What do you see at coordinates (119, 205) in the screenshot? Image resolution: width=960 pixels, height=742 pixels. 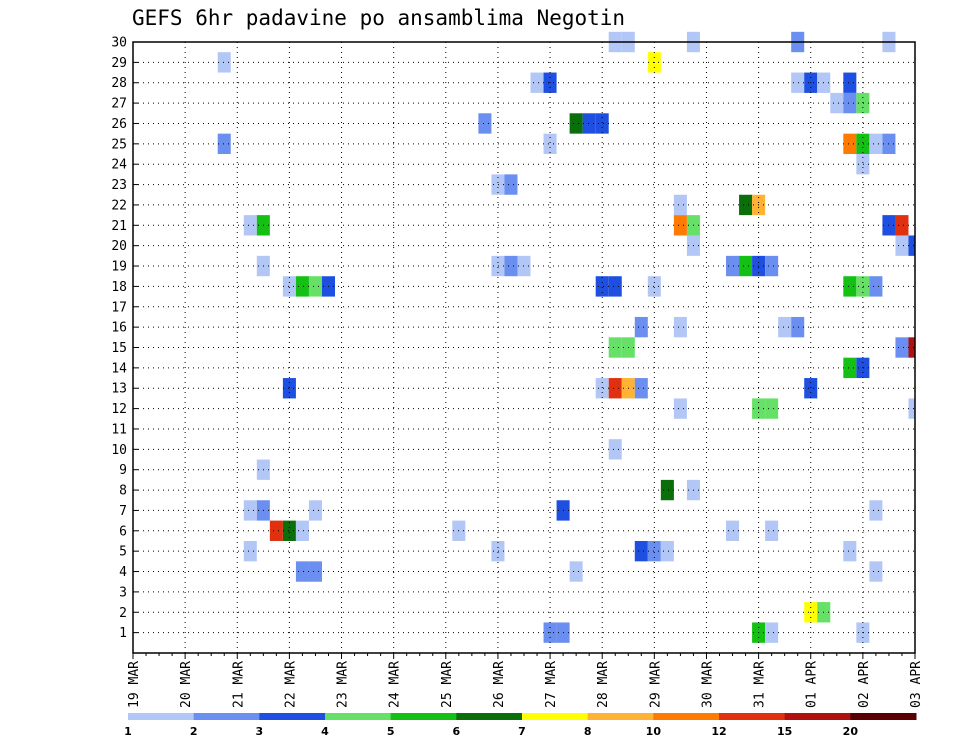 I see `y-tick-label: 22` at bounding box center [119, 205].